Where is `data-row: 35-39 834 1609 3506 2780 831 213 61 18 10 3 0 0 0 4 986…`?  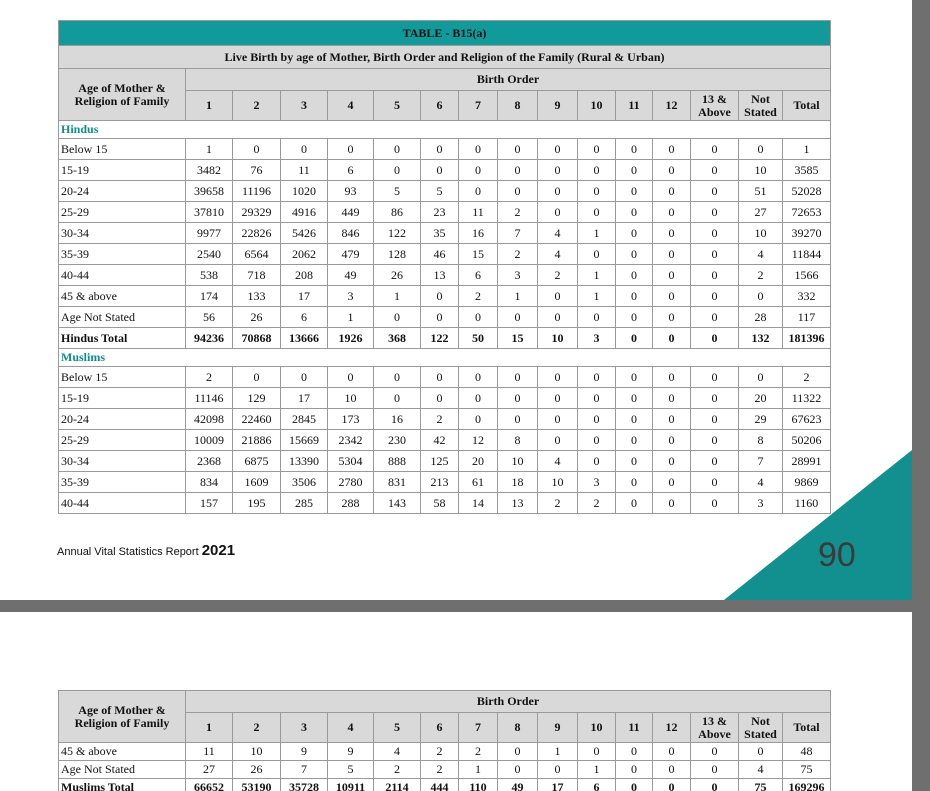 data-row: 35-39 834 1609 3506 2780 831 213 61 18 10 3 0 0 0 4 986… is located at coordinates (445, 482).